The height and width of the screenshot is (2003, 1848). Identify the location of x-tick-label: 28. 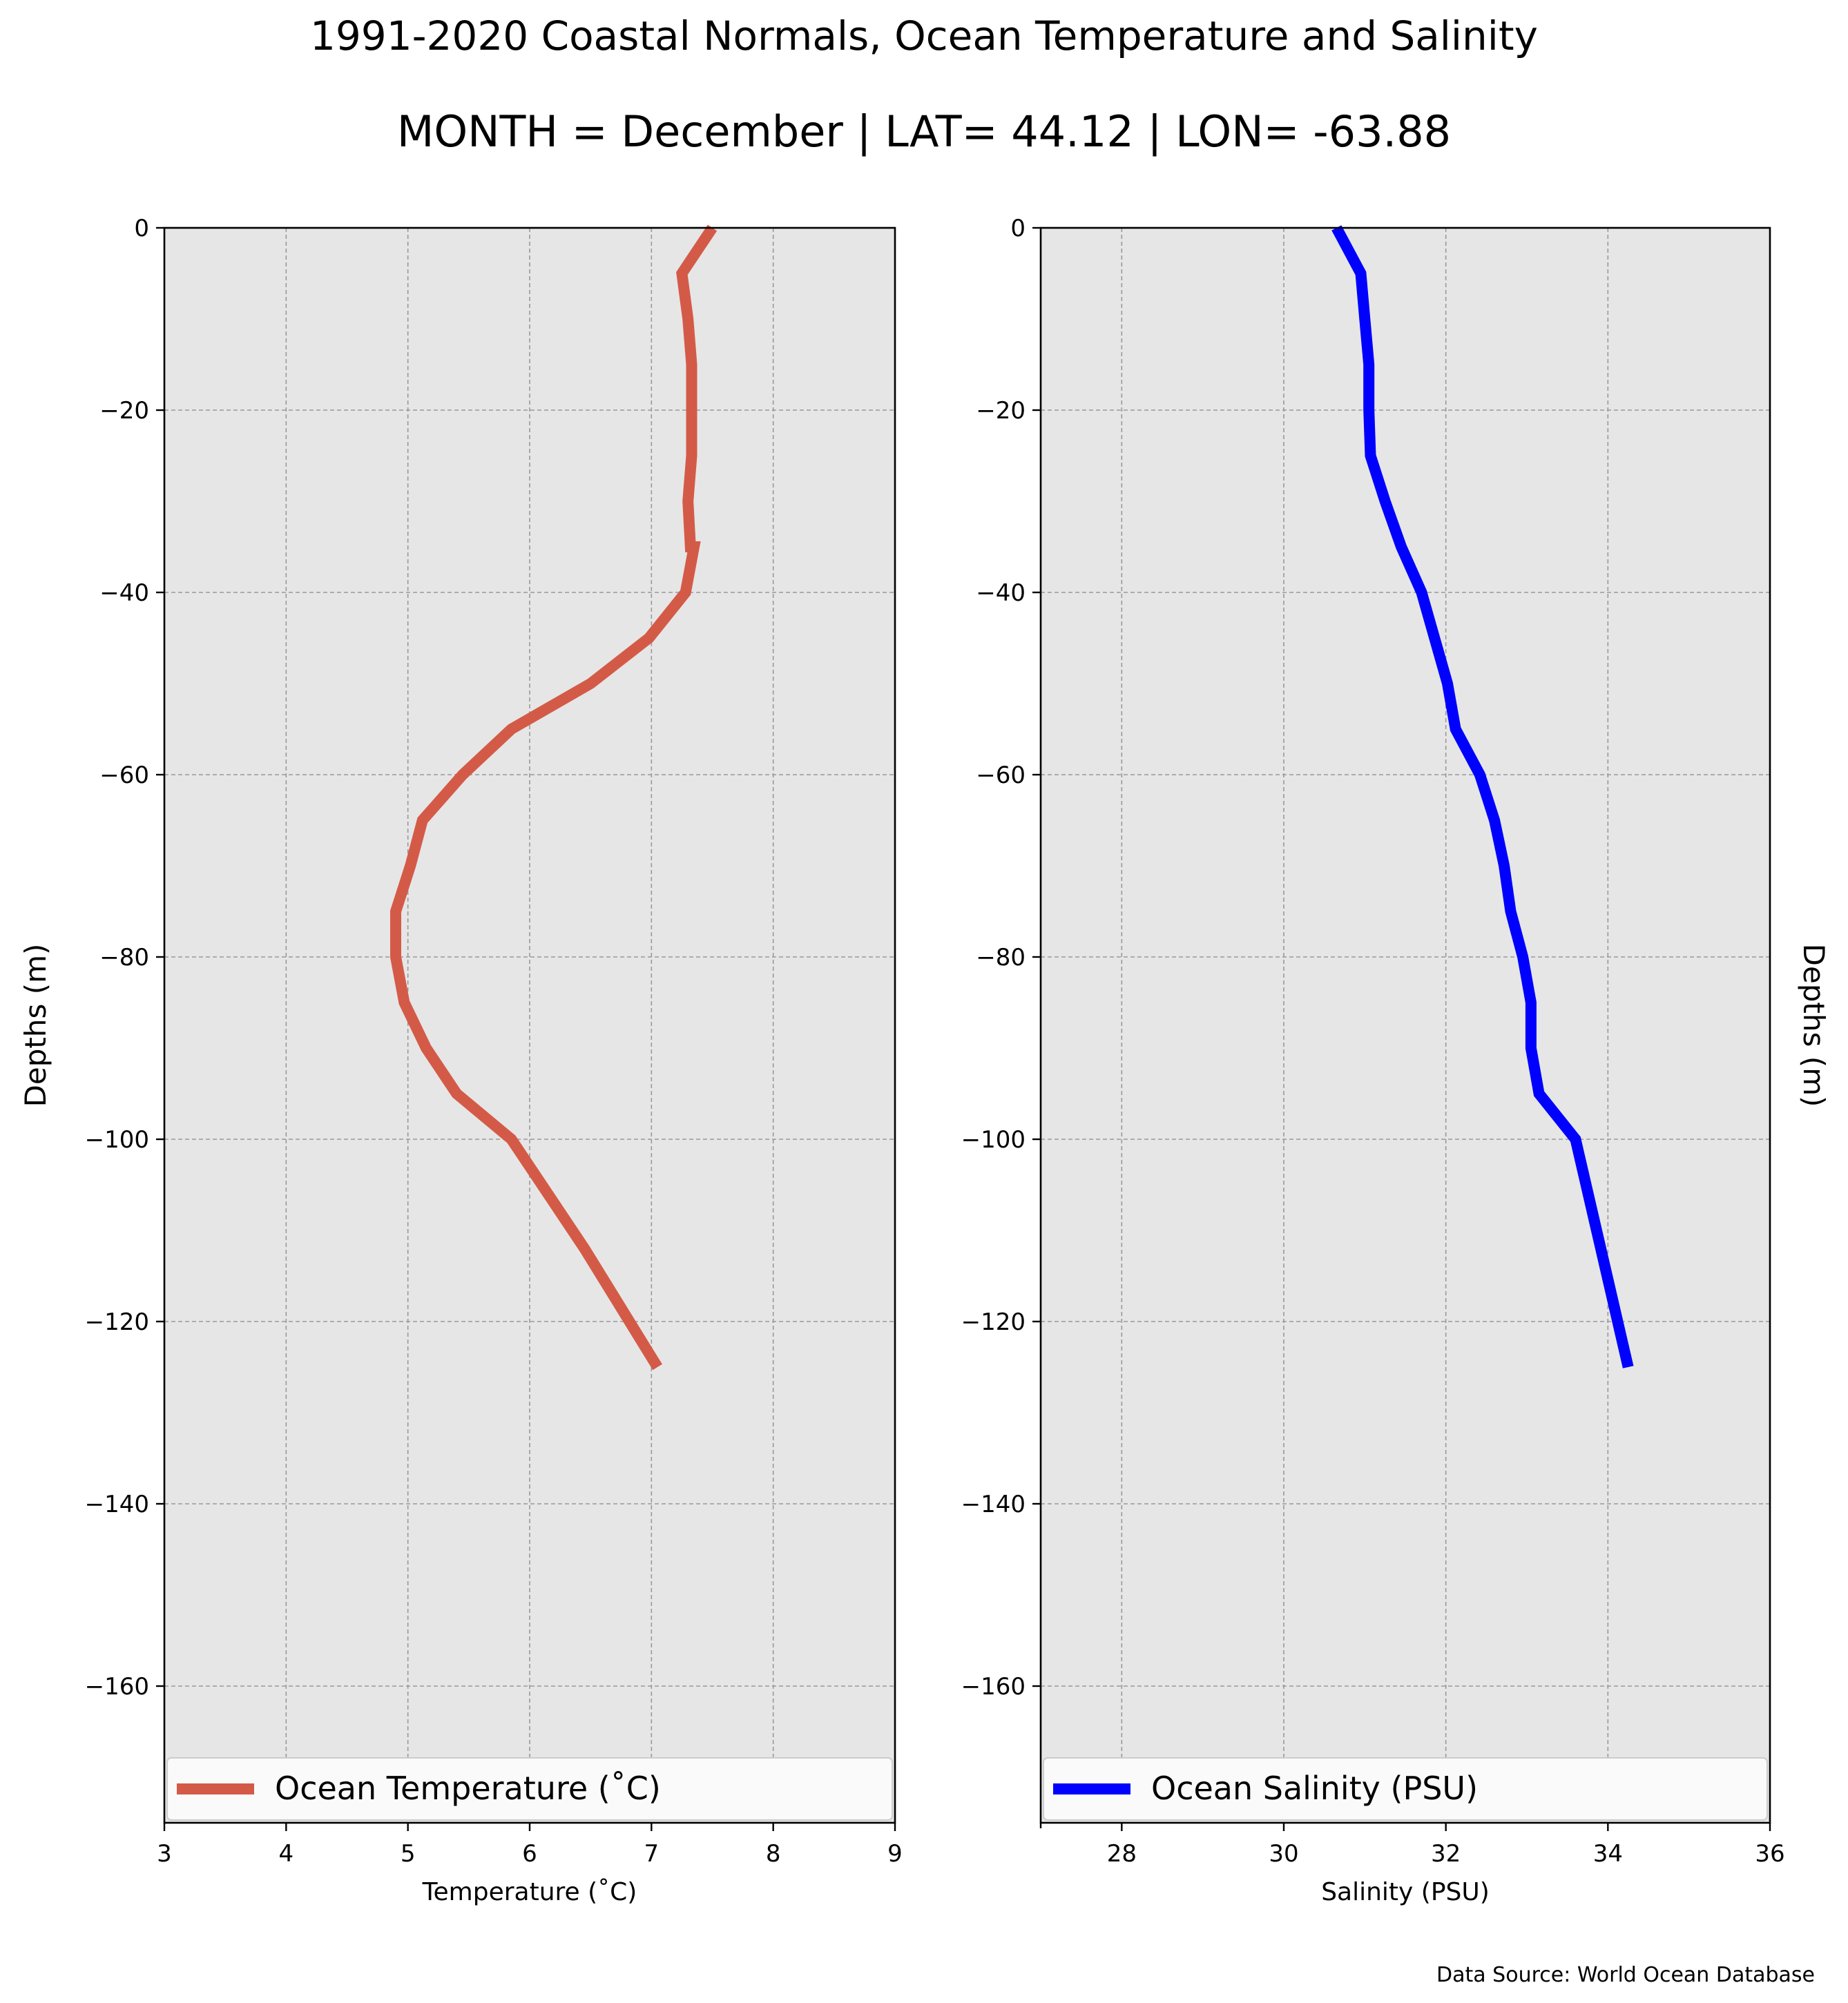
(1122, 1854).